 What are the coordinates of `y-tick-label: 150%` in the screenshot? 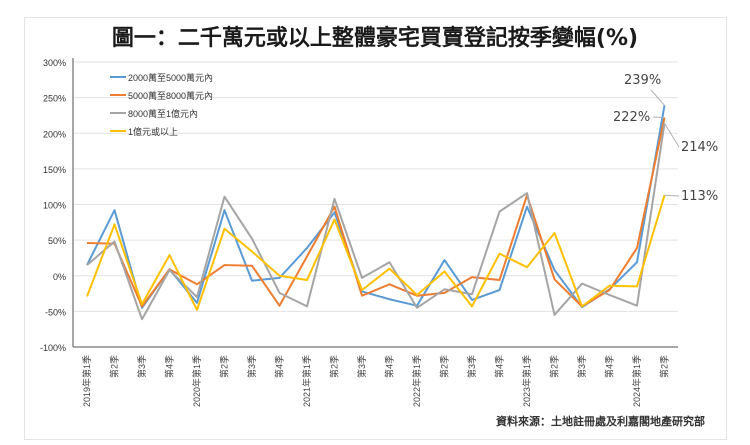 It's located at (54, 170).